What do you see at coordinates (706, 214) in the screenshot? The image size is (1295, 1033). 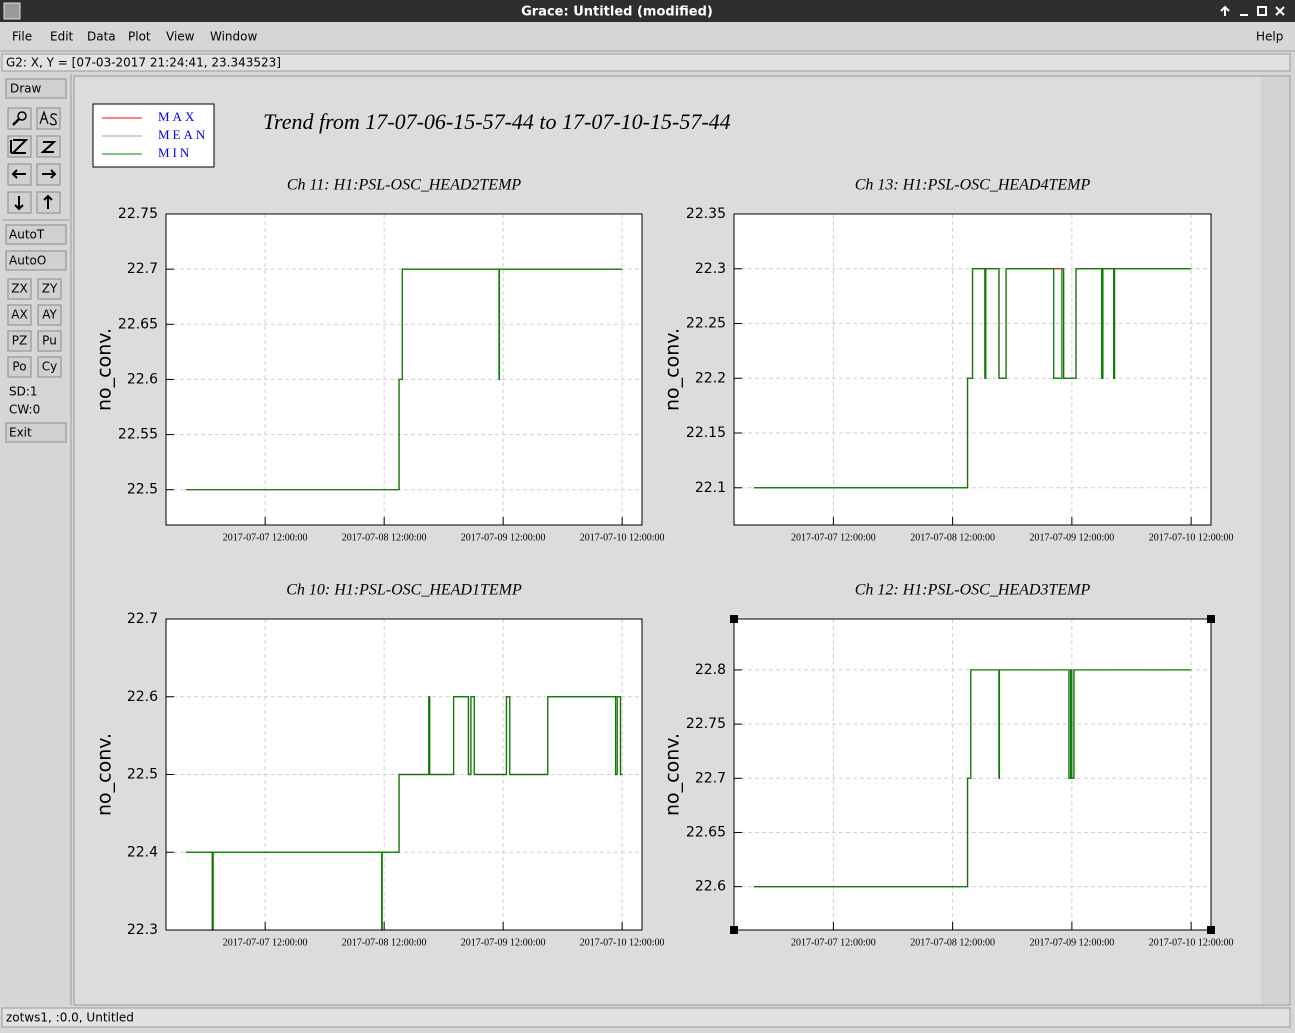 I see `y-tick-label: 22.35` at bounding box center [706, 214].